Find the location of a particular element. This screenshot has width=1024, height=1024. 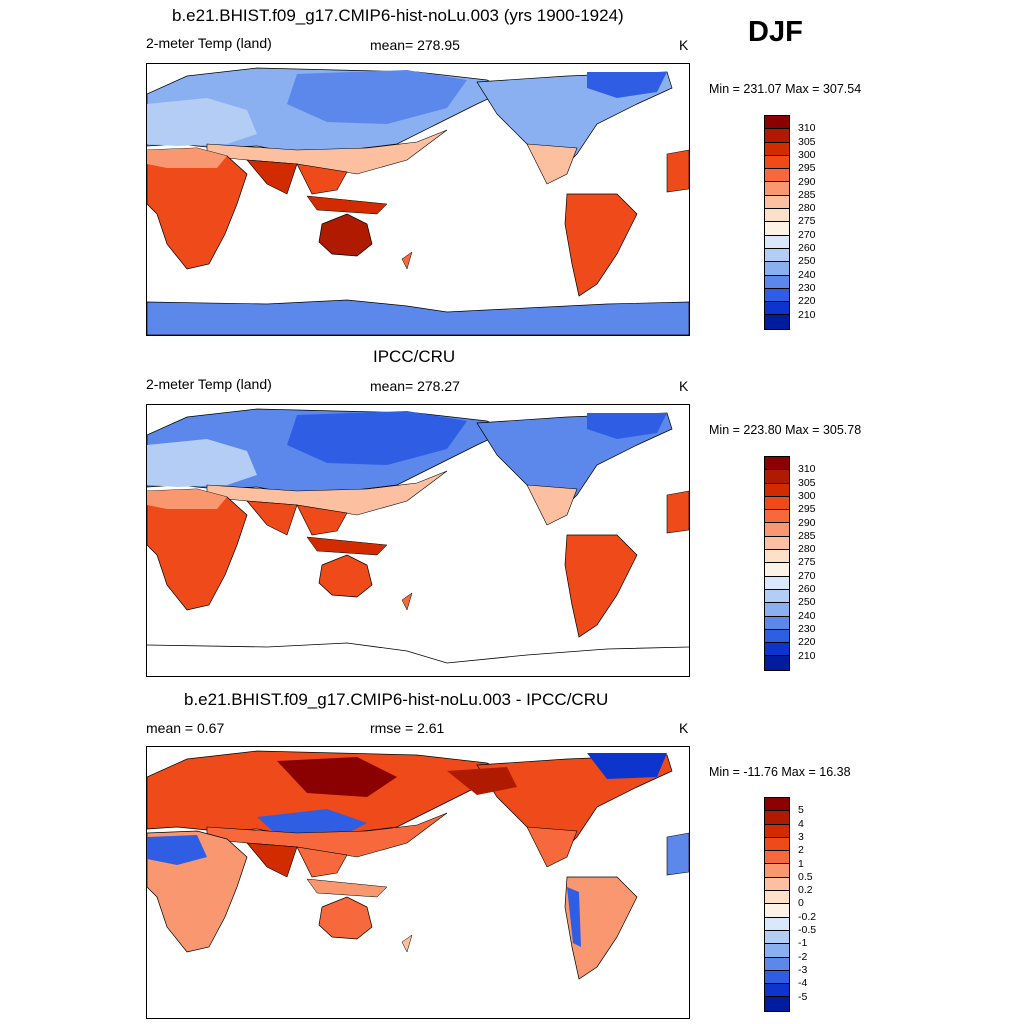

panel-3-minmax: Min = -11.76 Max = 16.38 is located at coordinates (780, 772).